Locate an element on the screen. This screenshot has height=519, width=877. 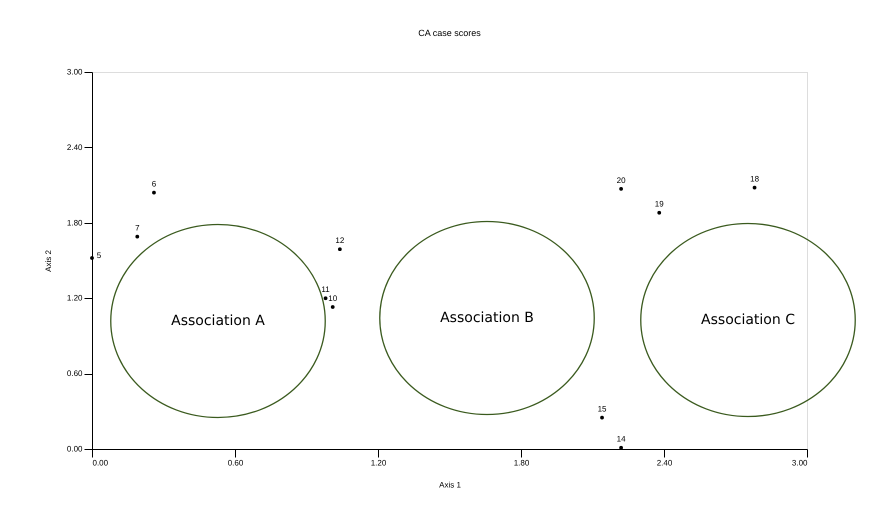
annotation: 12 is located at coordinates (340, 241).